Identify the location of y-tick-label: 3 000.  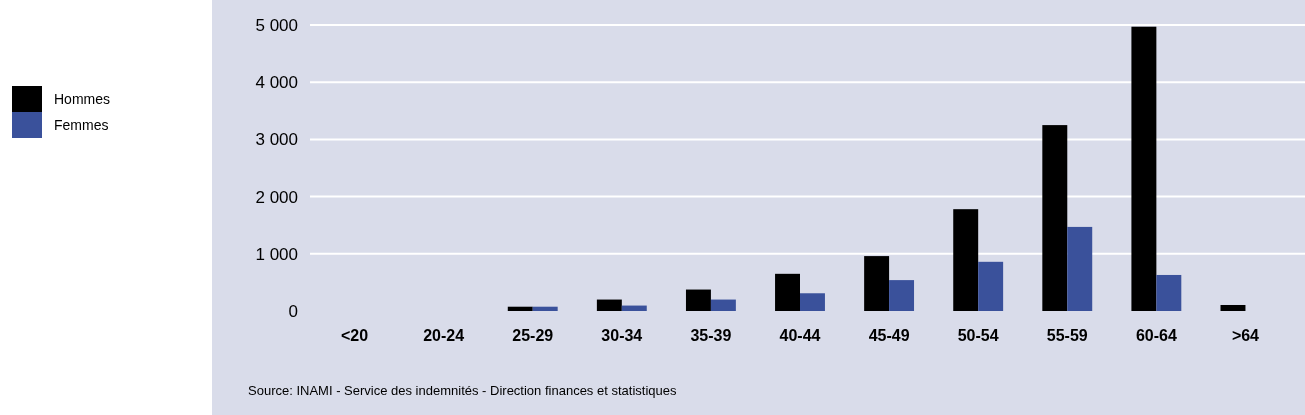
(276, 140).